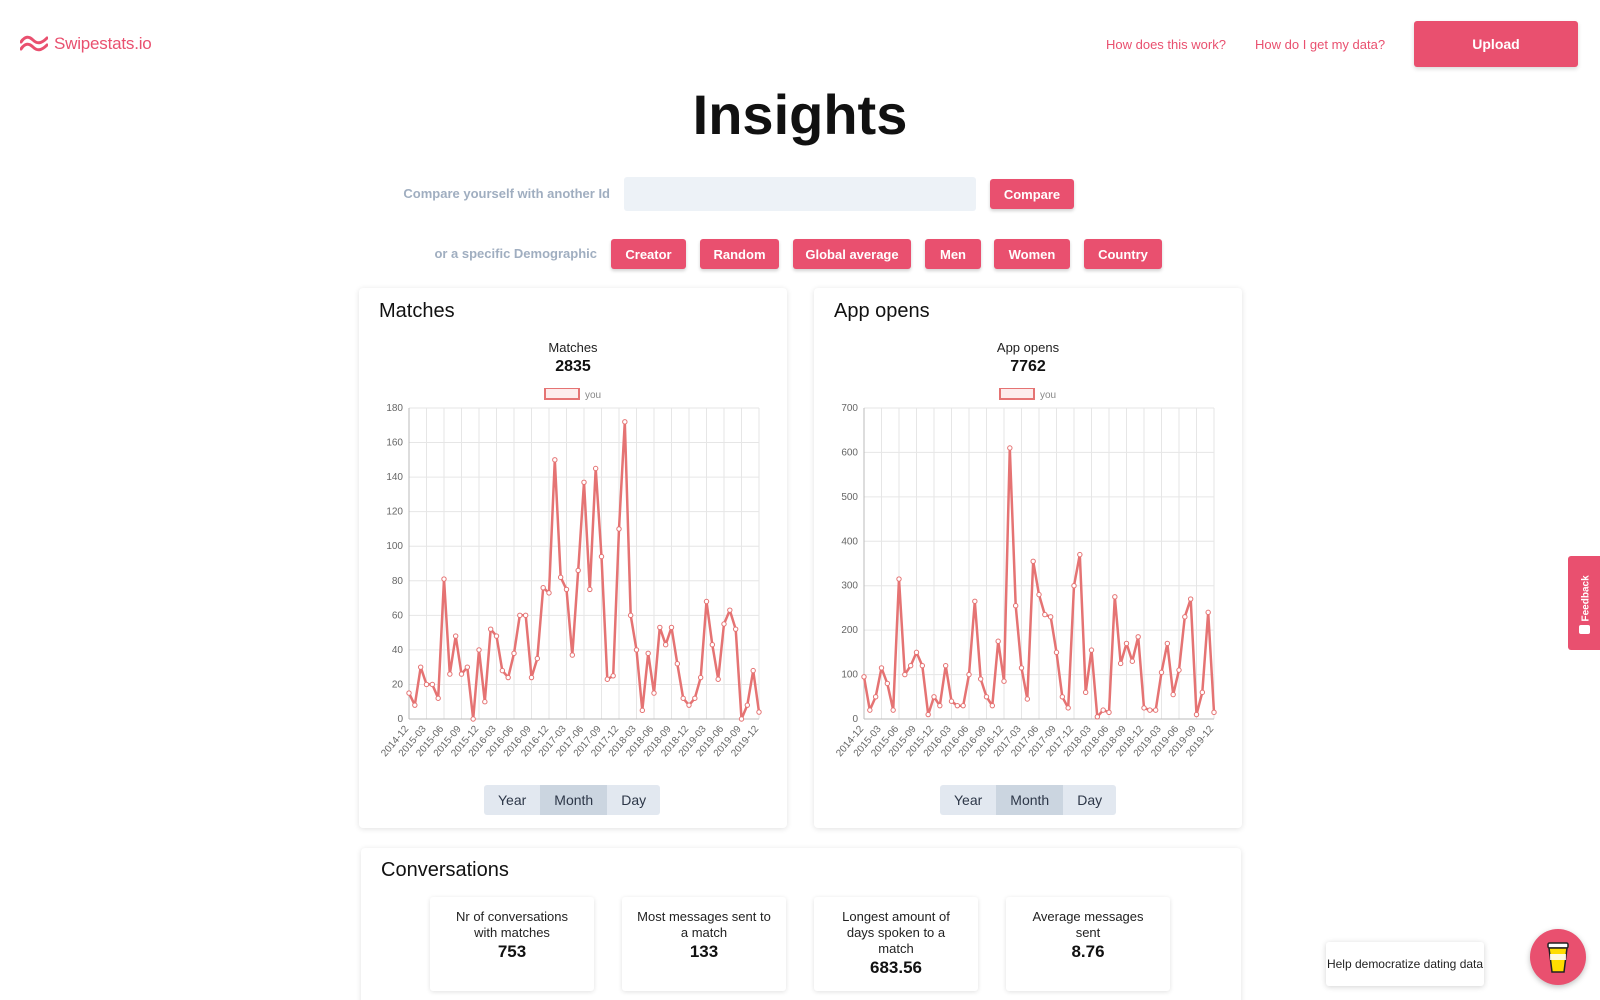 This screenshot has width=1600, height=1000. Describe the element at coordinates (648, 254) in the screenshot. I see `demographic-creator-button: Creator` at that location.